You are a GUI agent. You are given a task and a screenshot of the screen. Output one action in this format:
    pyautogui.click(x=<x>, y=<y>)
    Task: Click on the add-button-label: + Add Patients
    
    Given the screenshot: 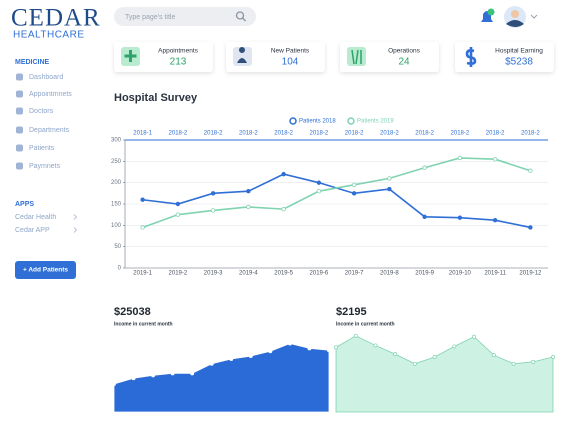 What is the action you would take?
    pyautogui.click(x=45, y=270)
    